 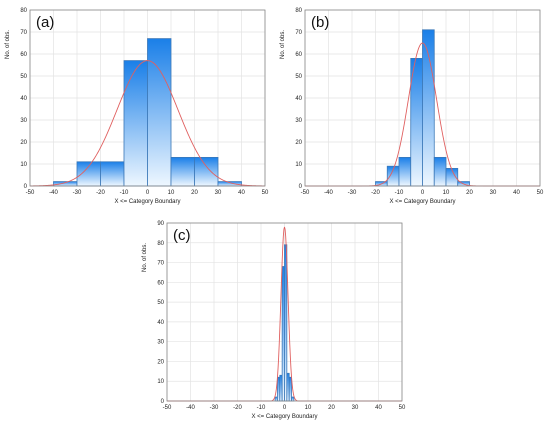 I want to click on panel-label: (a), so click(x=45, y=22).